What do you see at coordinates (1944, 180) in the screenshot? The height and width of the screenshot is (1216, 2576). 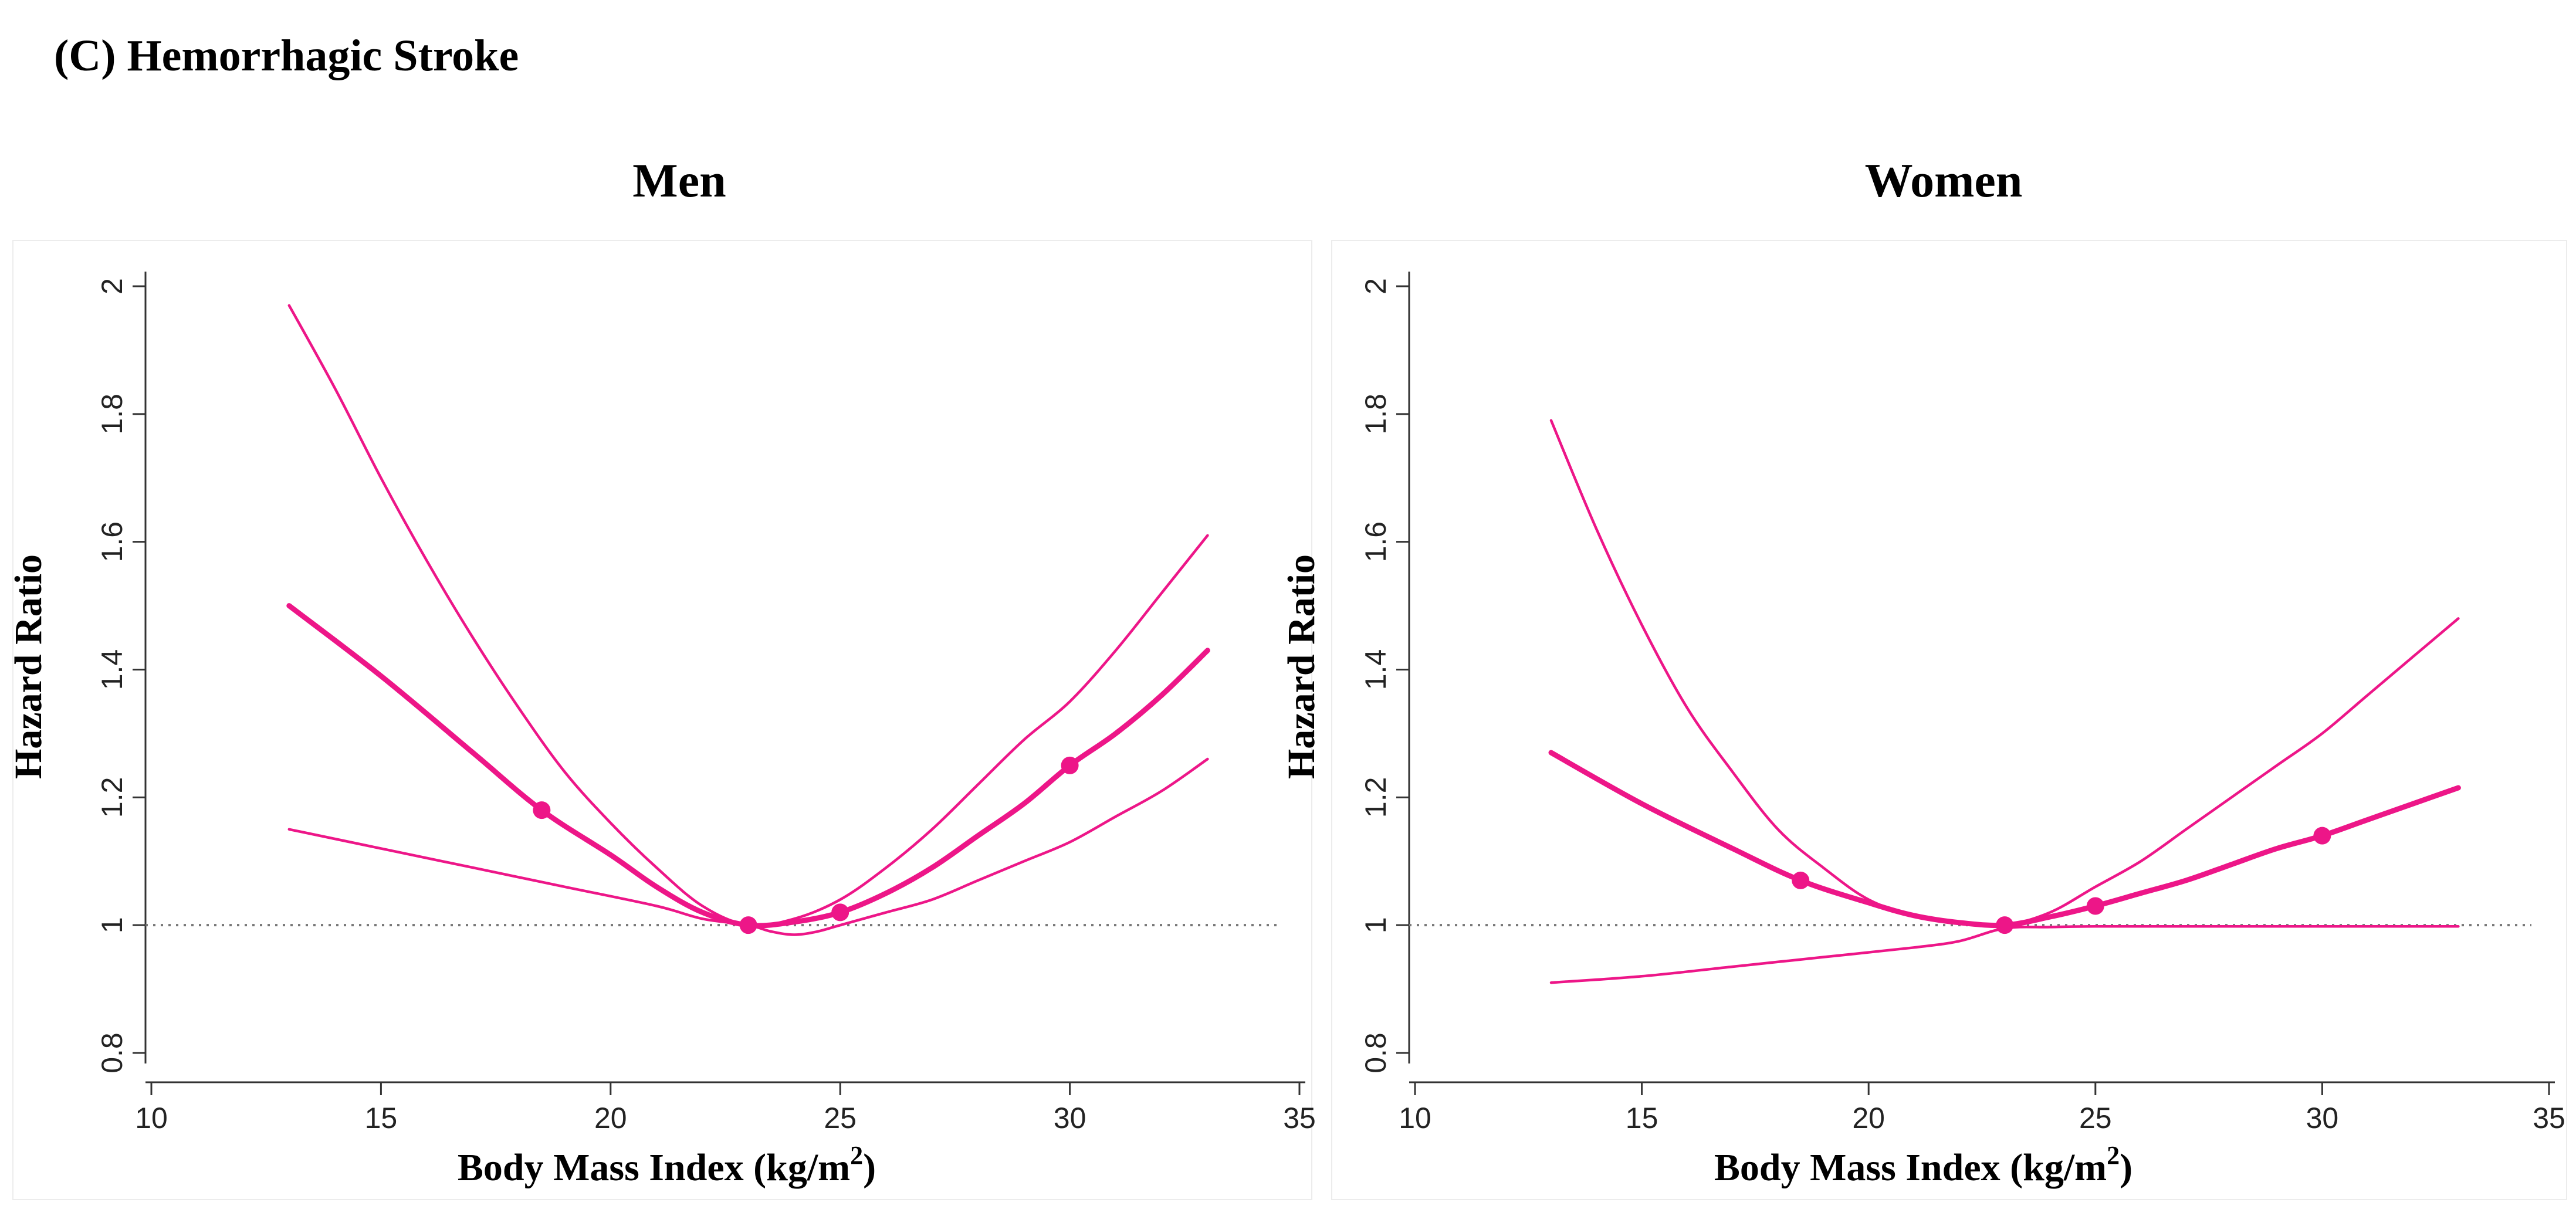 I see `panel-title: Women` at bounding box center [1944, 180].